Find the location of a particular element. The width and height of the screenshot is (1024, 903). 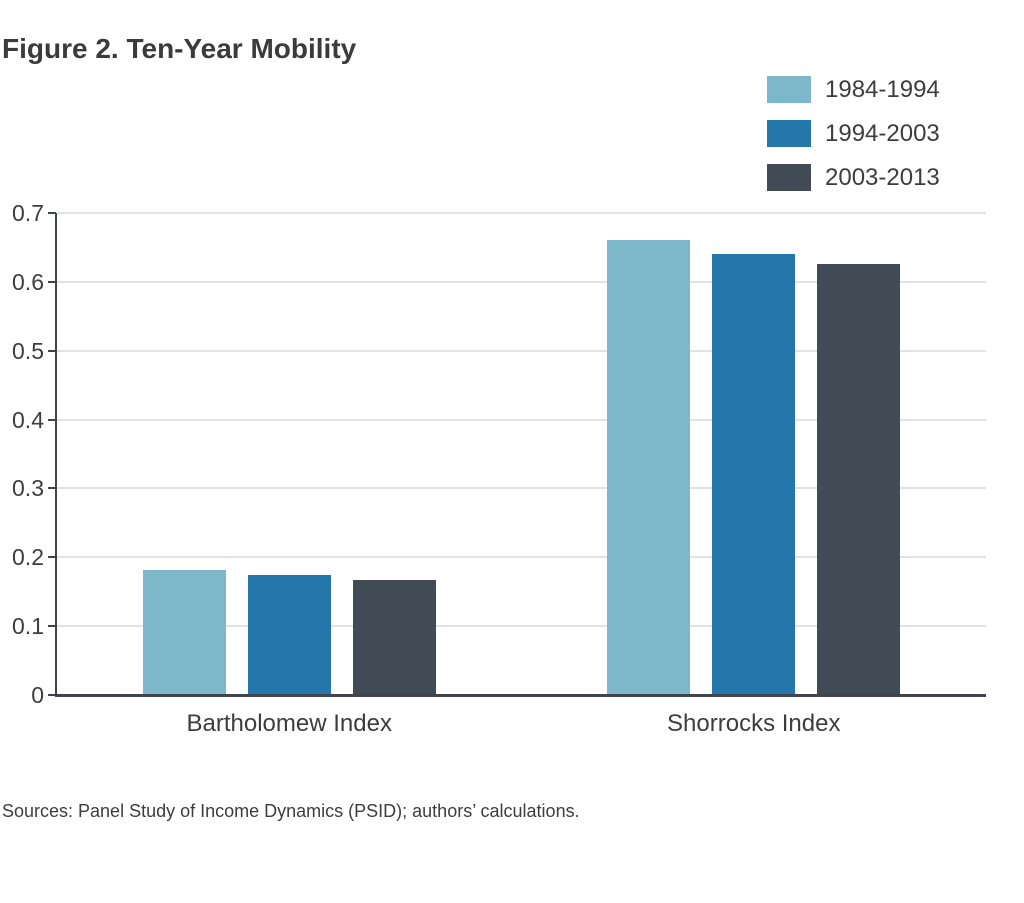

legend-item: 2003-2013 is located at coordinates (853, 177).